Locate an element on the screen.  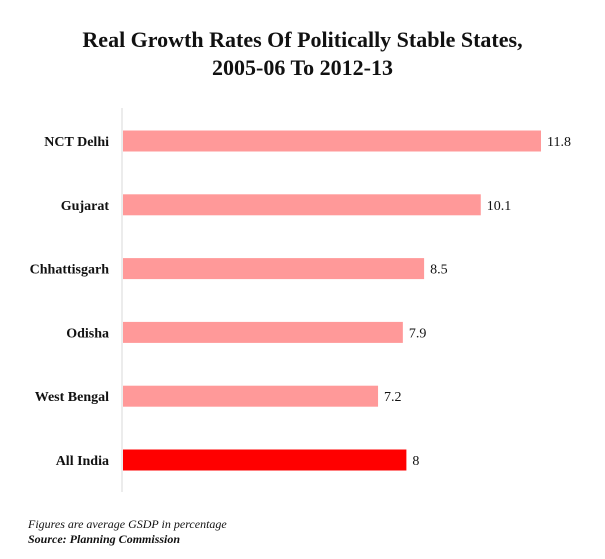
bar-gujarat is located at coordinates (302, 205).